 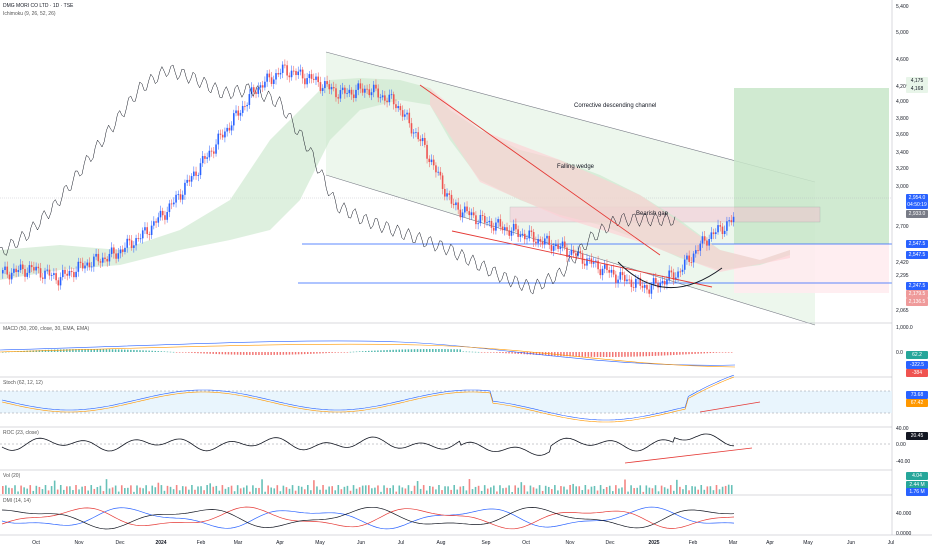 I want to click on indicator-value-badge: 62.2, so click(x=917, y=355).